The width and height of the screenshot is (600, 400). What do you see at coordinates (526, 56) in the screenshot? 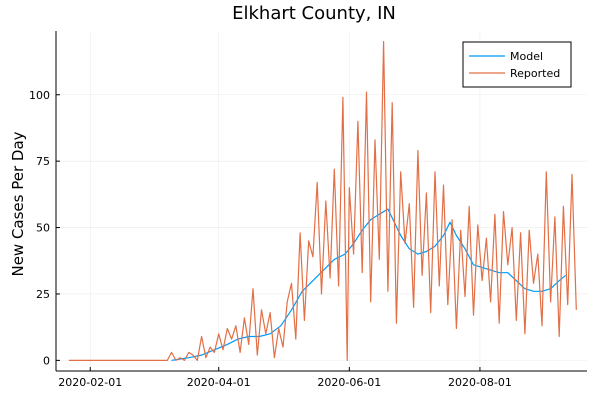
I see `legend-label-model: Model` at bounding box center [526, 56].